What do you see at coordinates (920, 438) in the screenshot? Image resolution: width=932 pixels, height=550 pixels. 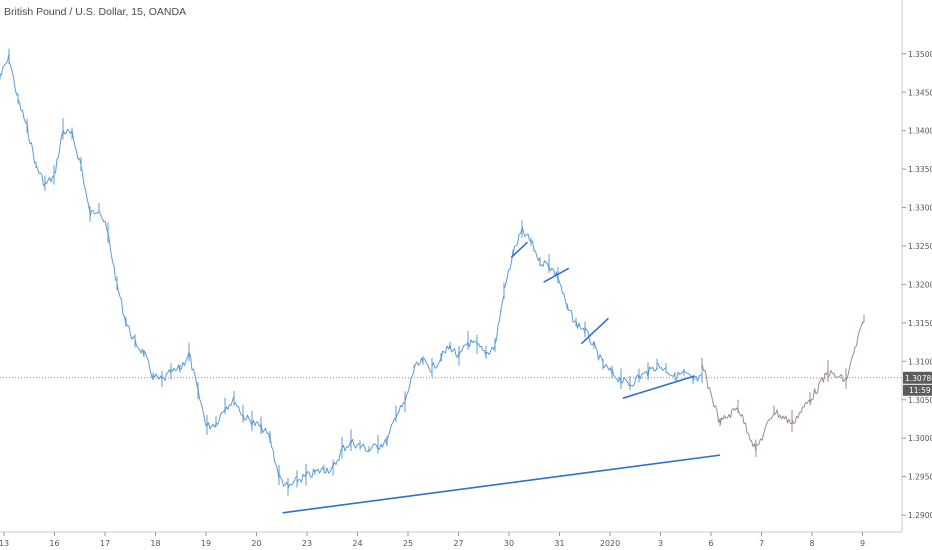 I see `price-tick-label: 1.30000` at bounding box center [920, 438].